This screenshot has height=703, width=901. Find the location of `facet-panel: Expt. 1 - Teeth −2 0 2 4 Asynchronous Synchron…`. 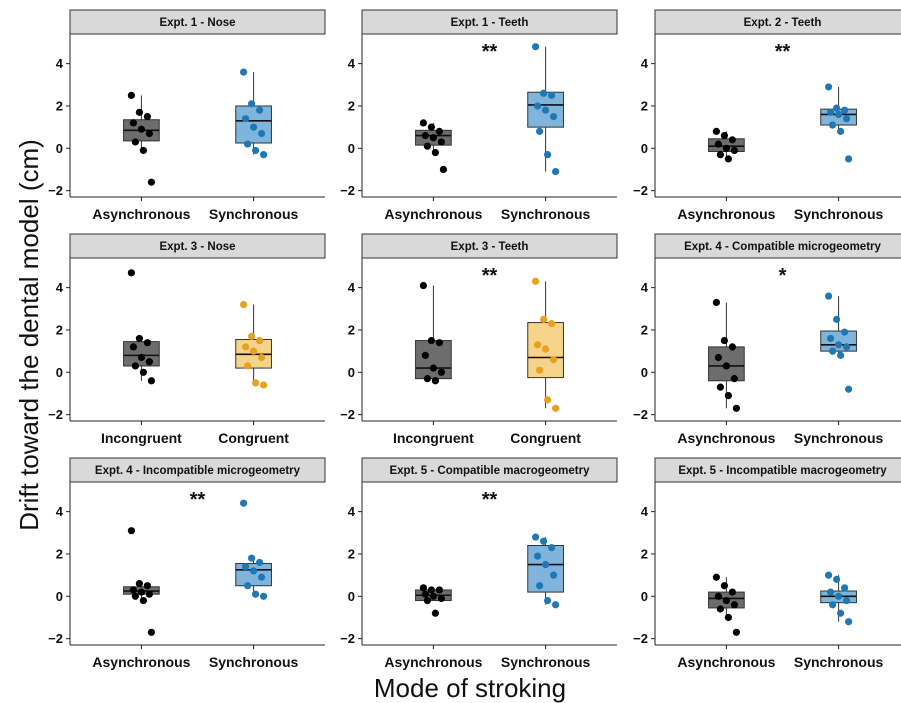

facet-panel: Expt. 1 - Teeth −2 0 2 4 Asynchronous Synchron… is located at coordinates (479, 115).